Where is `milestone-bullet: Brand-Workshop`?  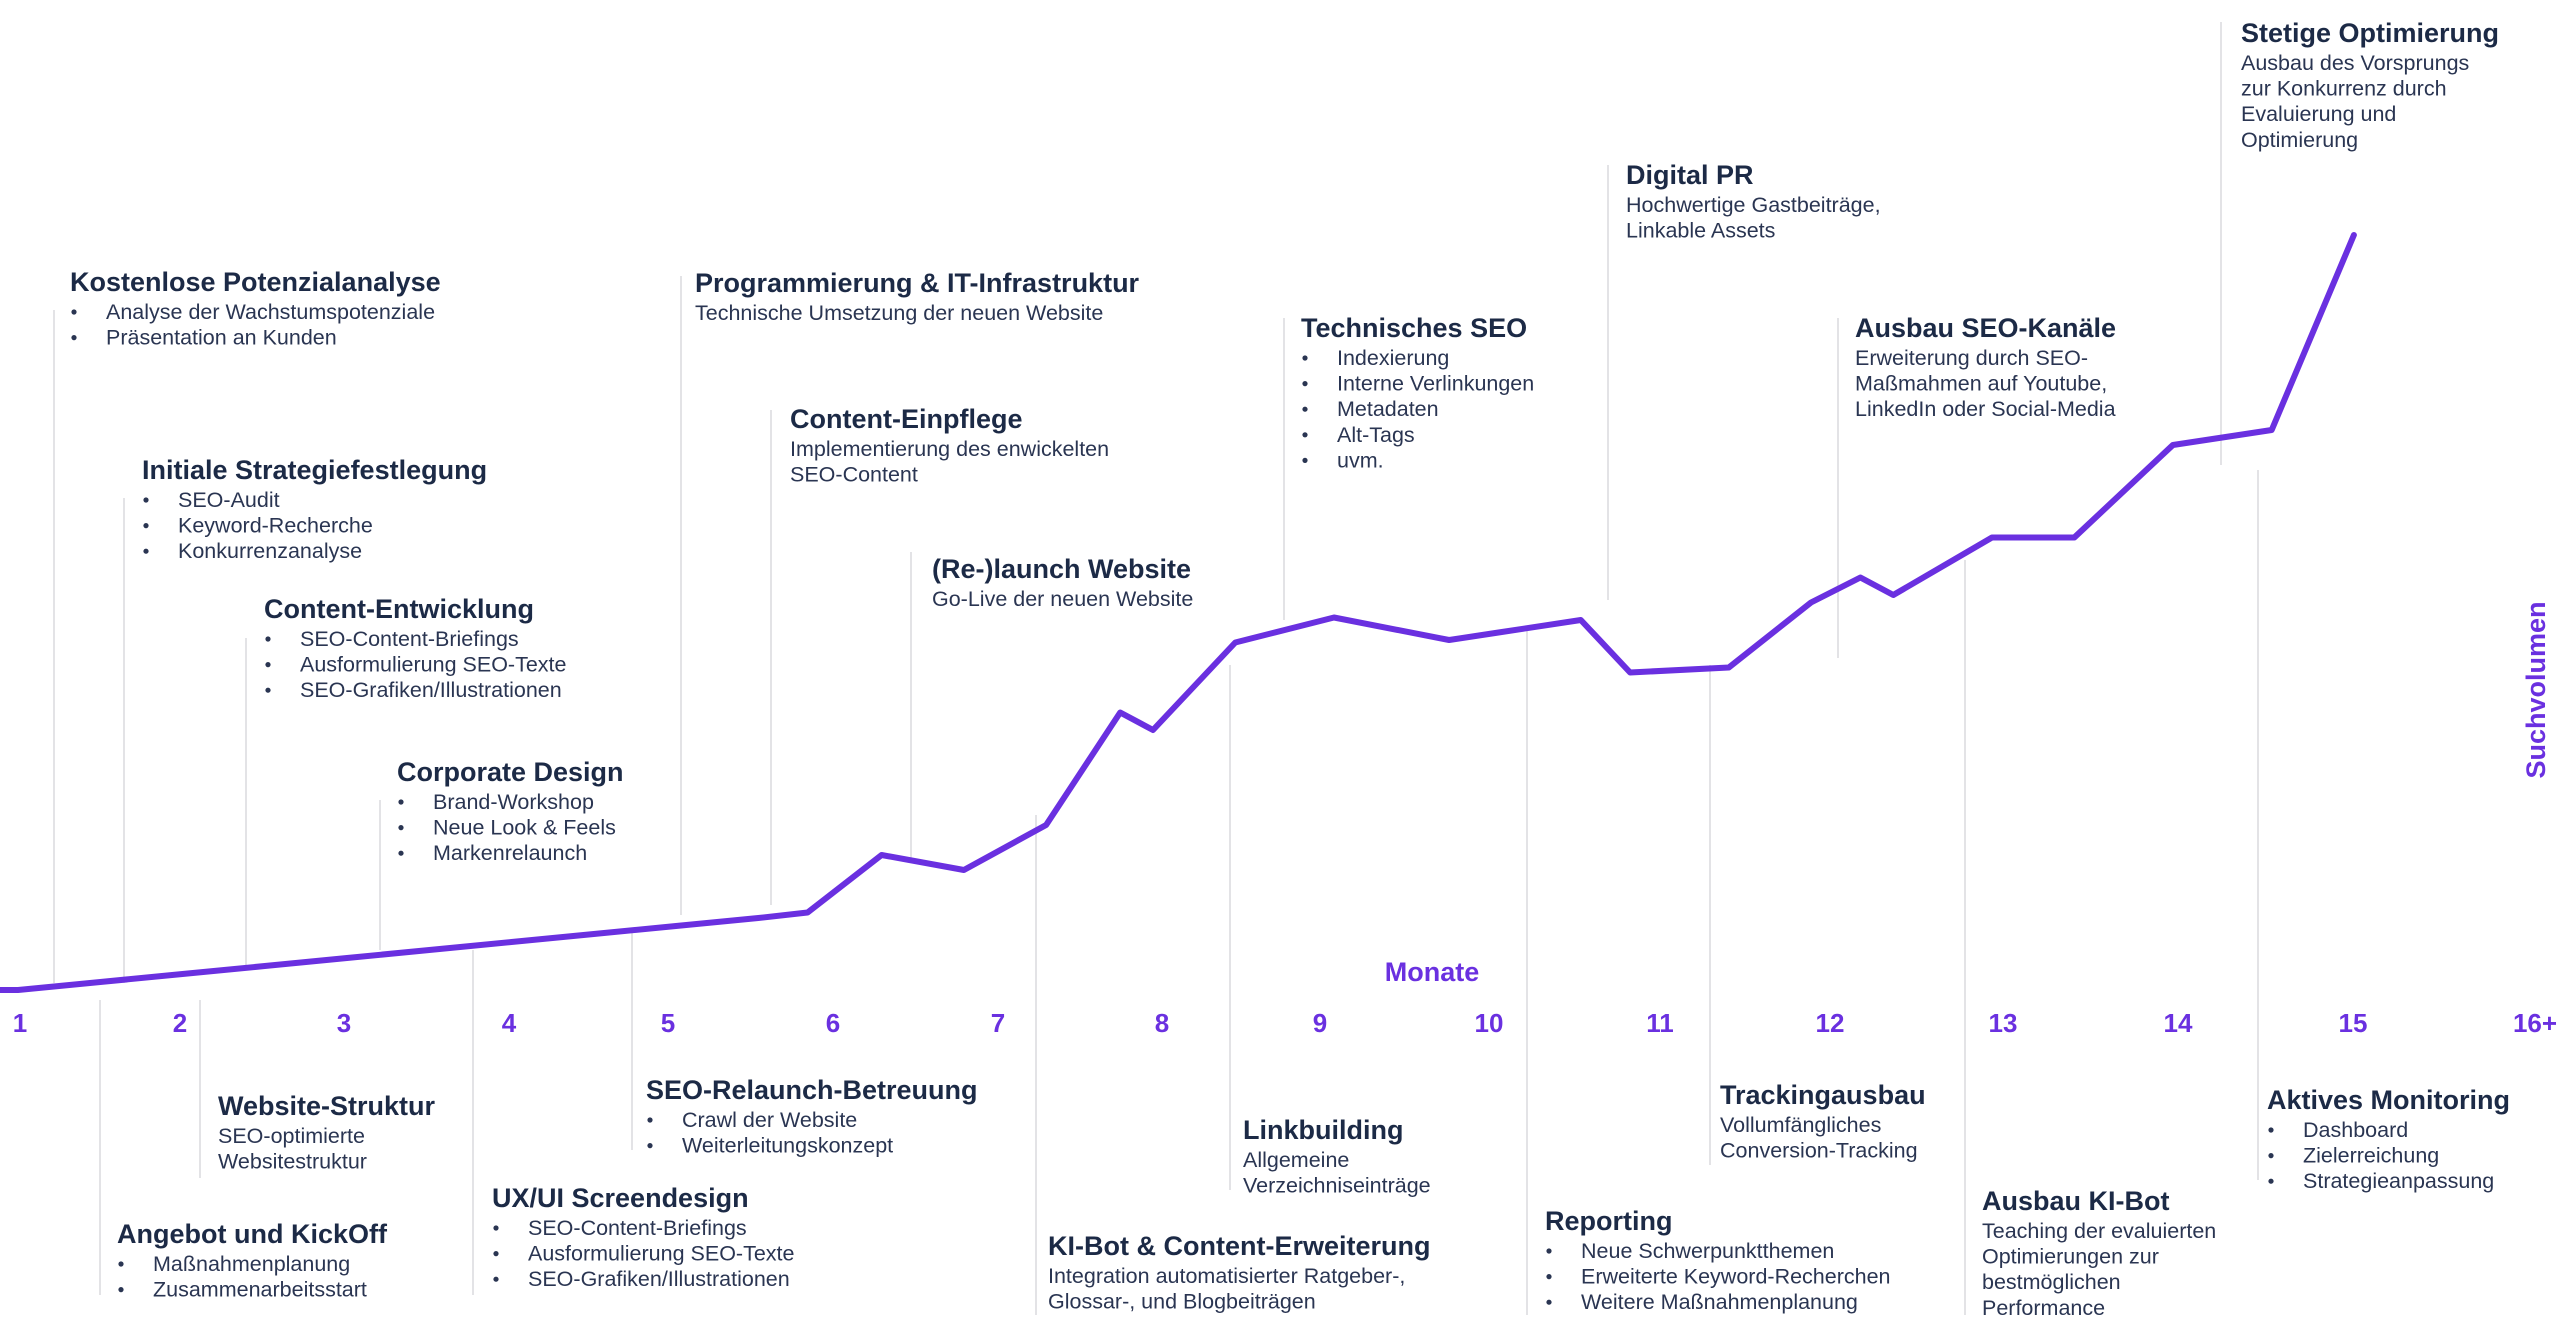 milestone-bullet: Brand-Workshop is located at coordinates (513, 802).